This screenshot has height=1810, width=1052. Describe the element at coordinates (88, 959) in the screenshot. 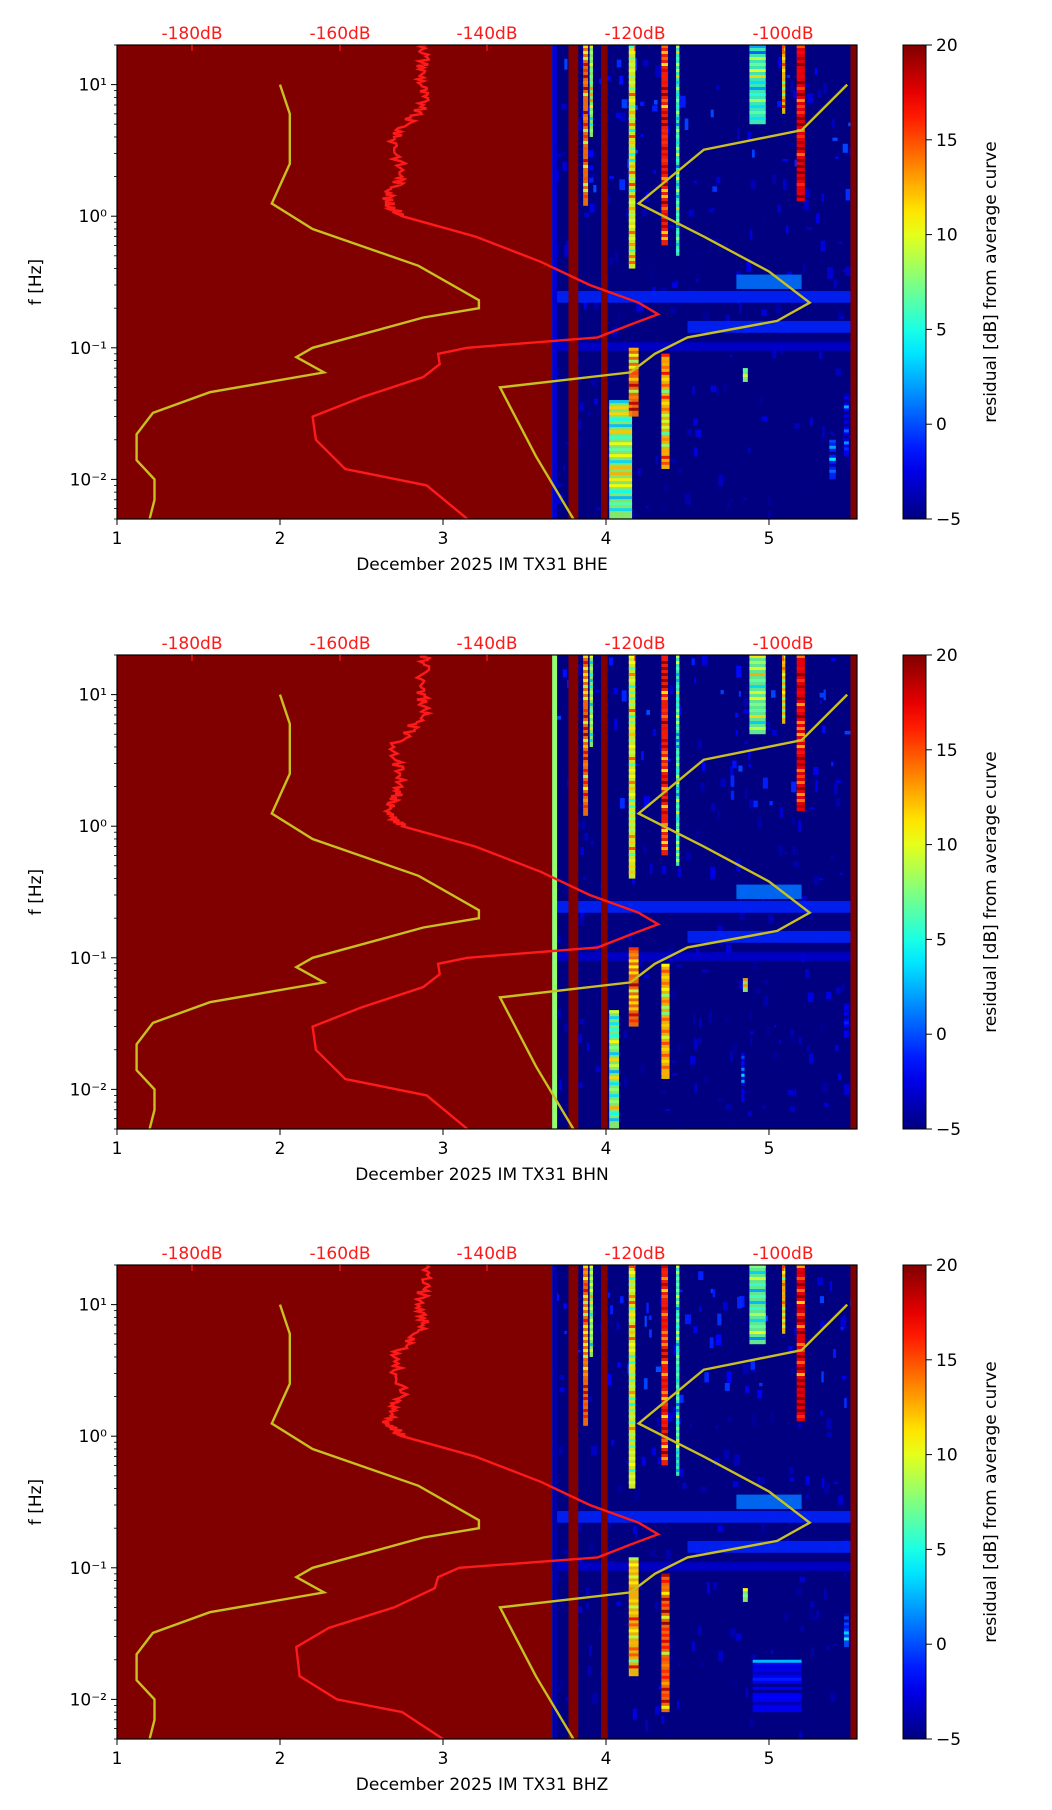

I see `y-tick-label: 10⁻¹` at that location.